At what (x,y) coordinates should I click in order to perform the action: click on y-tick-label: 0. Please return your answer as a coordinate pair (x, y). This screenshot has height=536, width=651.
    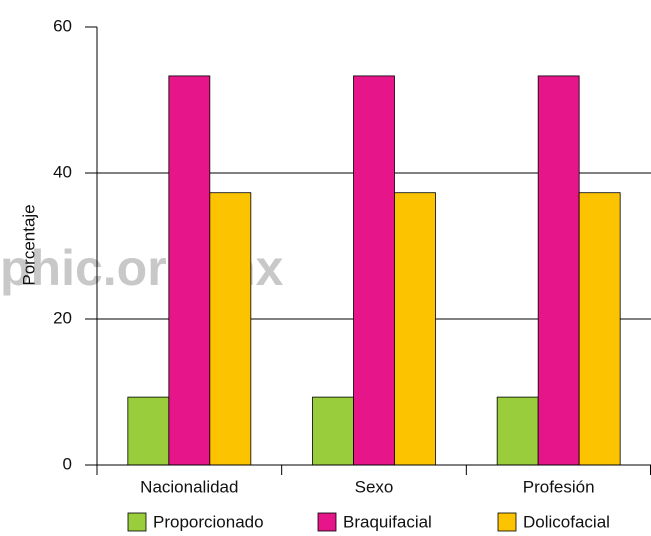
    Looking at the image, I should click on (67, 463).